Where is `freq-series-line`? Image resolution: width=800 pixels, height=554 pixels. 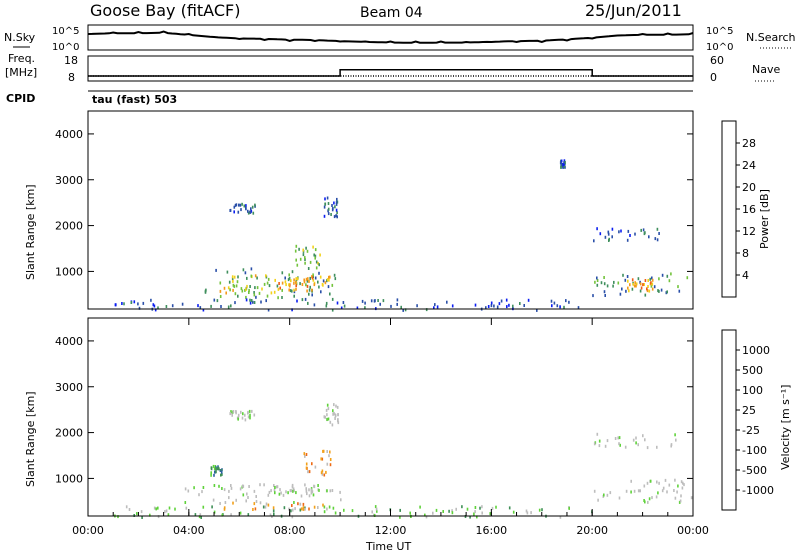 freq-series-line is located at coordinates (390, 73).